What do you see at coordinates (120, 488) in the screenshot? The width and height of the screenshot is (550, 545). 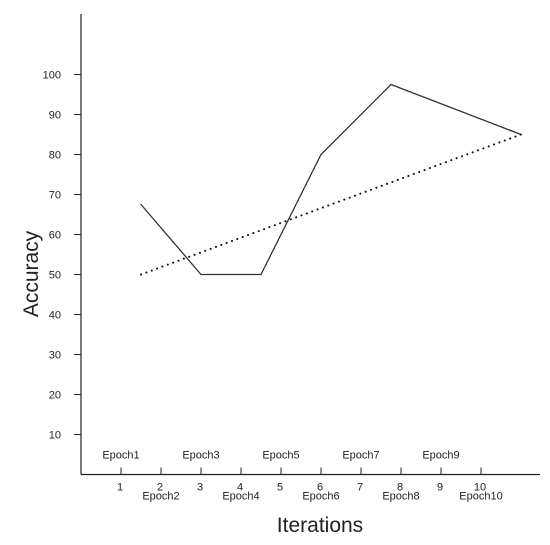 I see `x-tick-label: 1` at bounding box center [120, 488].